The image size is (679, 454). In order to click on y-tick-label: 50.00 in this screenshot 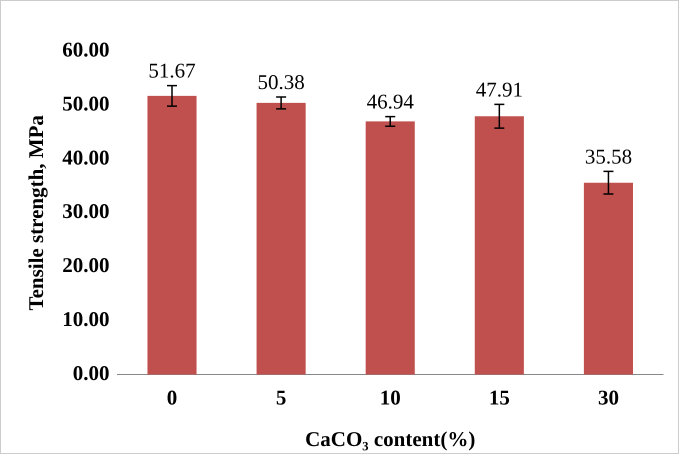, I will do `click(86, 103)`.